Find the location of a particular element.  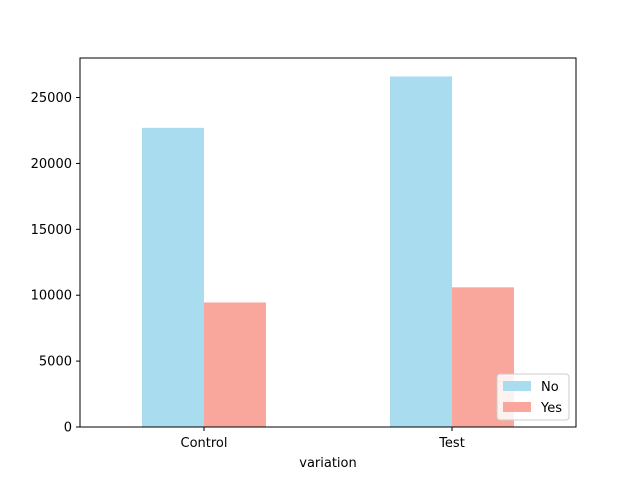

x-tick-label: Test is located at coordinates (451, 443).